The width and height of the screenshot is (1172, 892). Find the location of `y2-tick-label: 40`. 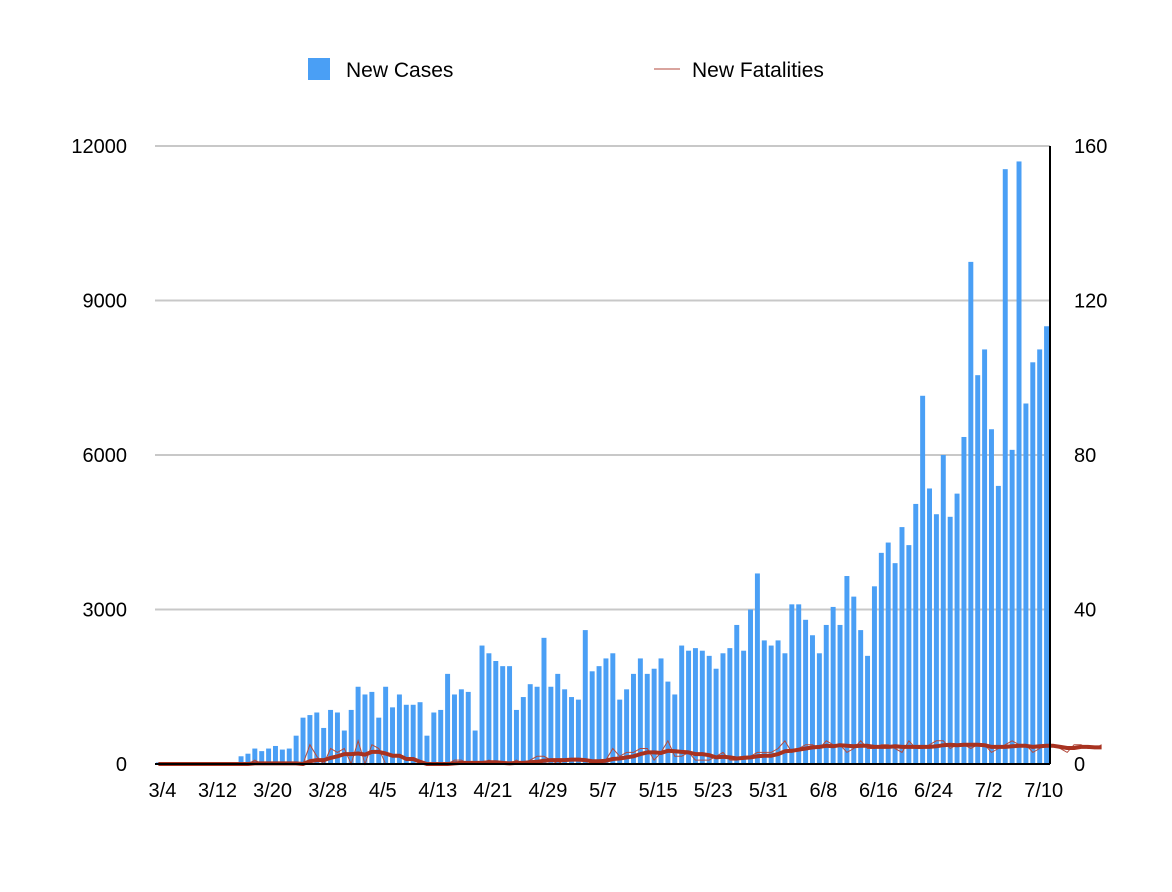

y2-tick-label: 40 is located at coordinates (1085, 611).